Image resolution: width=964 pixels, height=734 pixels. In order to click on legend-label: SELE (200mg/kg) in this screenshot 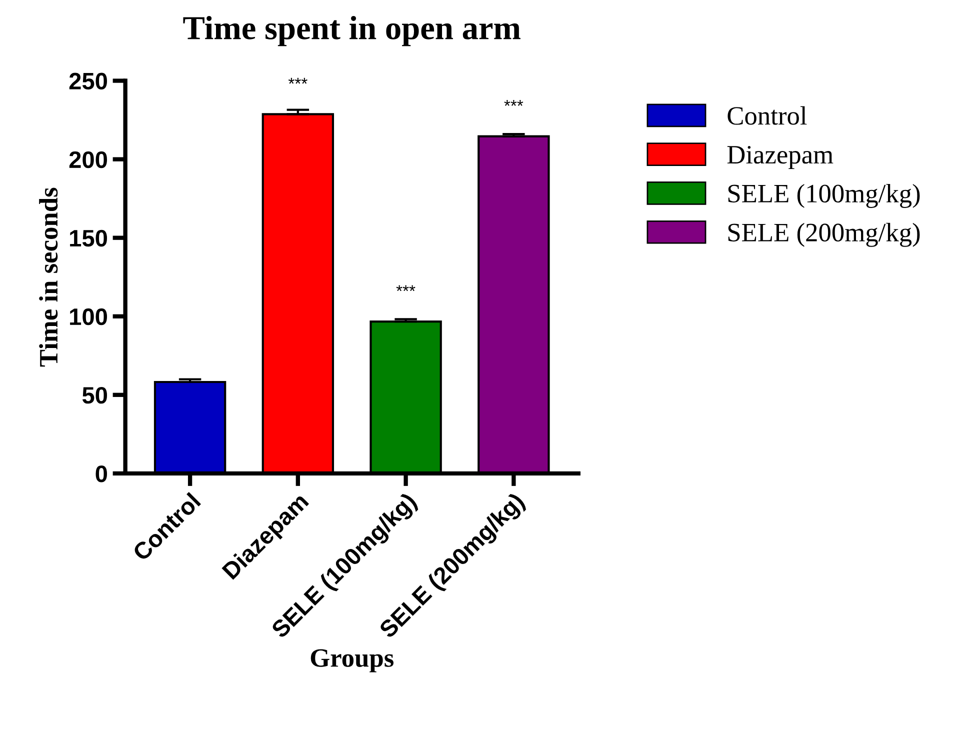, I will do `click(824, 234)`.